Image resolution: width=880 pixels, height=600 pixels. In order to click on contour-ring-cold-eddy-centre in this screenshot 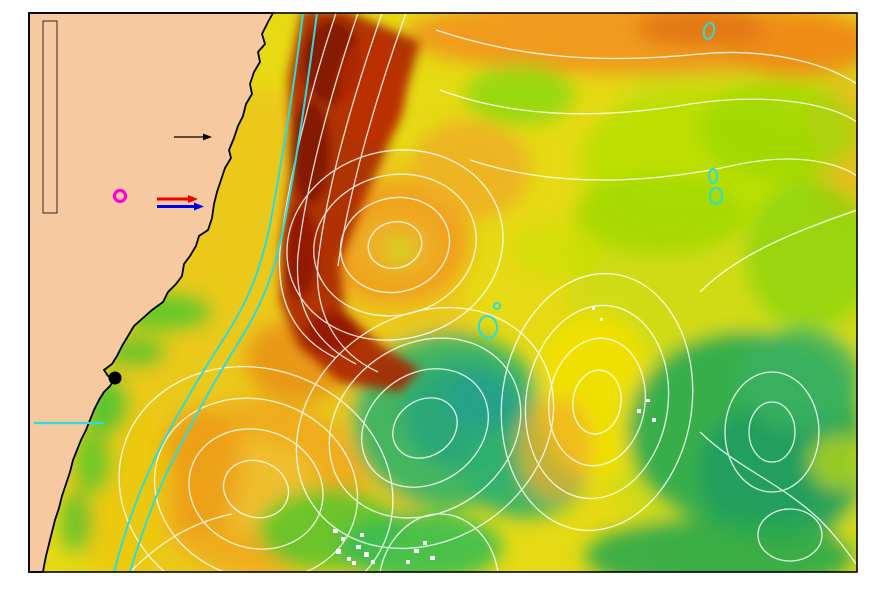, I will do `click(425, 428)`.